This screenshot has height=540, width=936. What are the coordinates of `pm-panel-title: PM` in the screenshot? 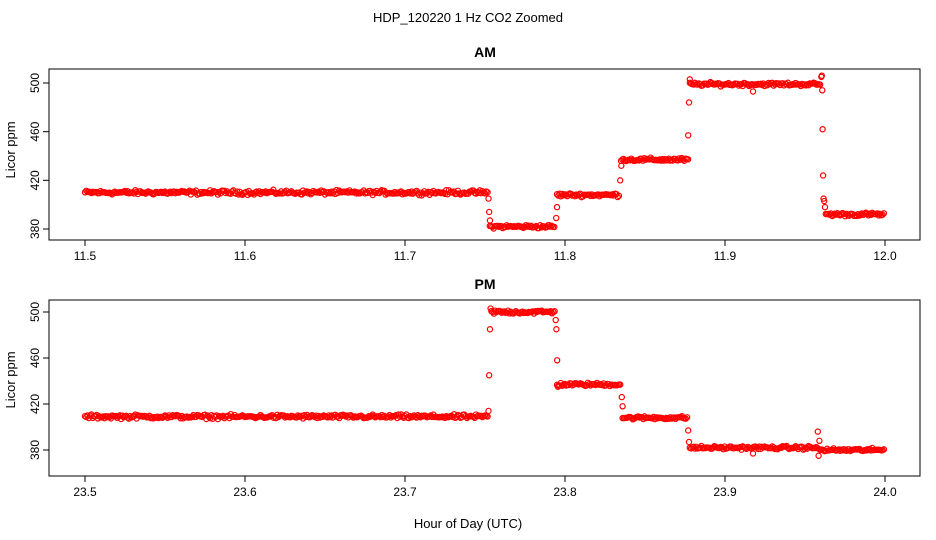 It's located at (485, 284).